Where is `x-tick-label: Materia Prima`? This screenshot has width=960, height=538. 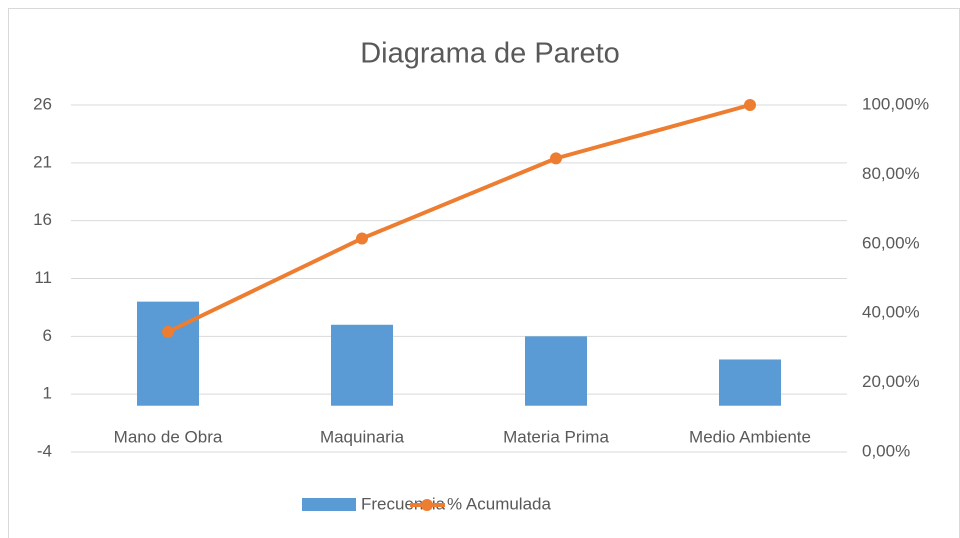 x-tick-label: Materia Prima is located at coordinates (556, 436).